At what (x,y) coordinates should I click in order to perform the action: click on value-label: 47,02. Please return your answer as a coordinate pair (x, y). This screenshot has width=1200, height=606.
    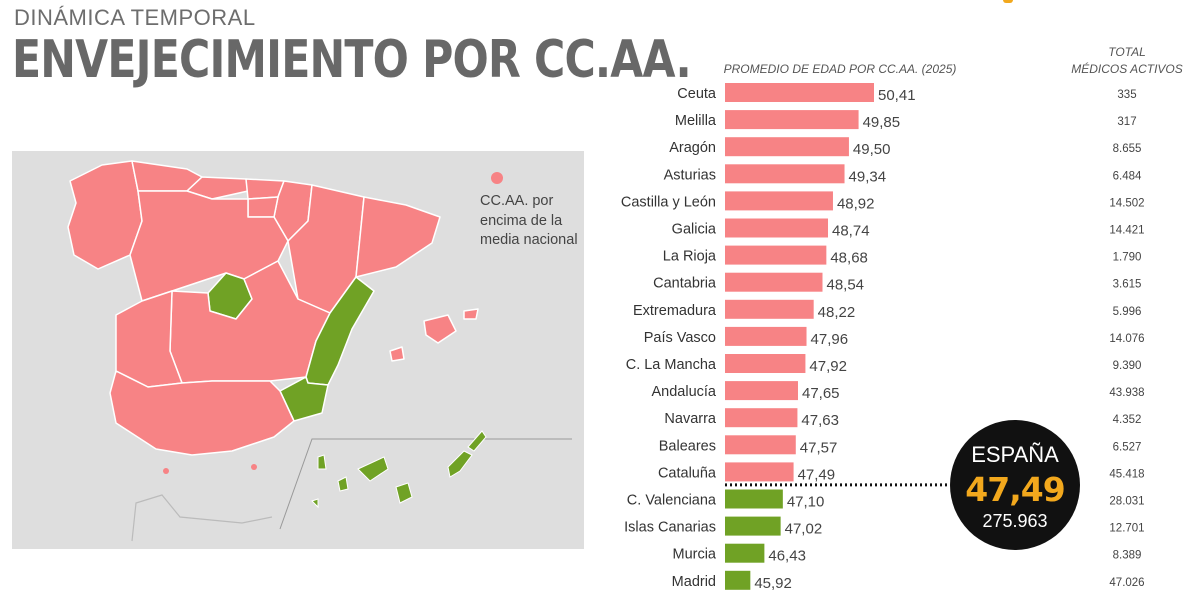
    Looking at the image, I should click on (804, 529).